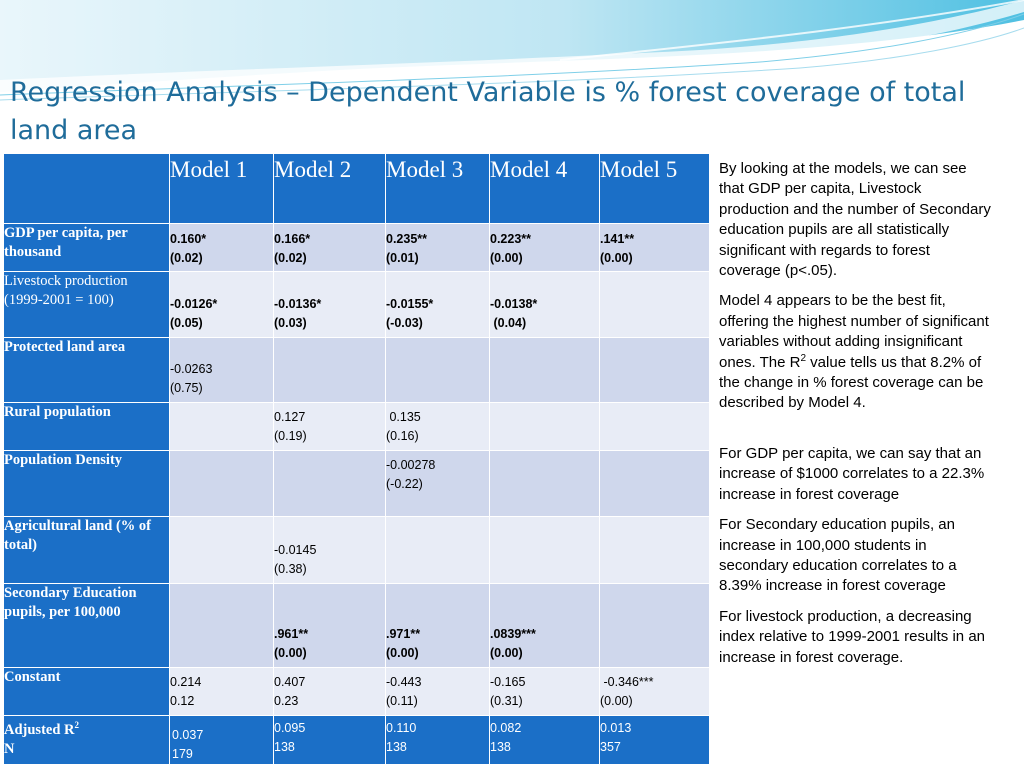 This screenshot has height=768, width=1024. What do you see at coordinates (544, 188) in the screenshot?
I see `header-model-4: Model 4` at bounding box center [544, 188].